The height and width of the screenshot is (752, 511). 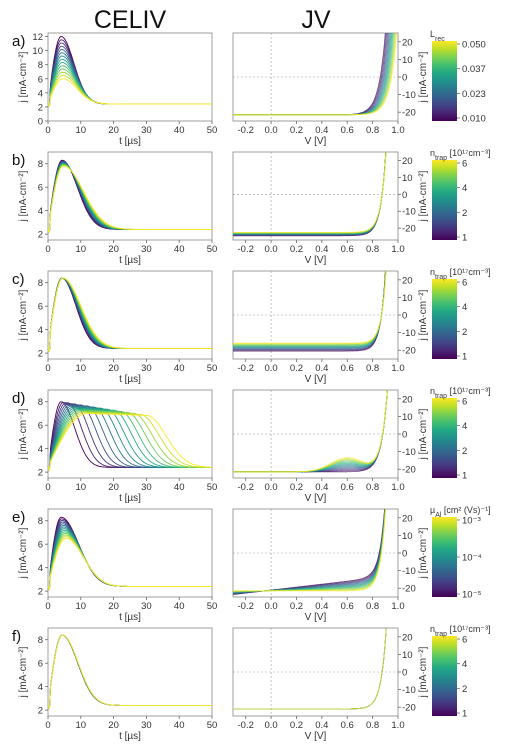 What do you see at coordinates (409, 690) in the screenshot?
I see `y-tick-label: -10` at bounding box center [409, 690].